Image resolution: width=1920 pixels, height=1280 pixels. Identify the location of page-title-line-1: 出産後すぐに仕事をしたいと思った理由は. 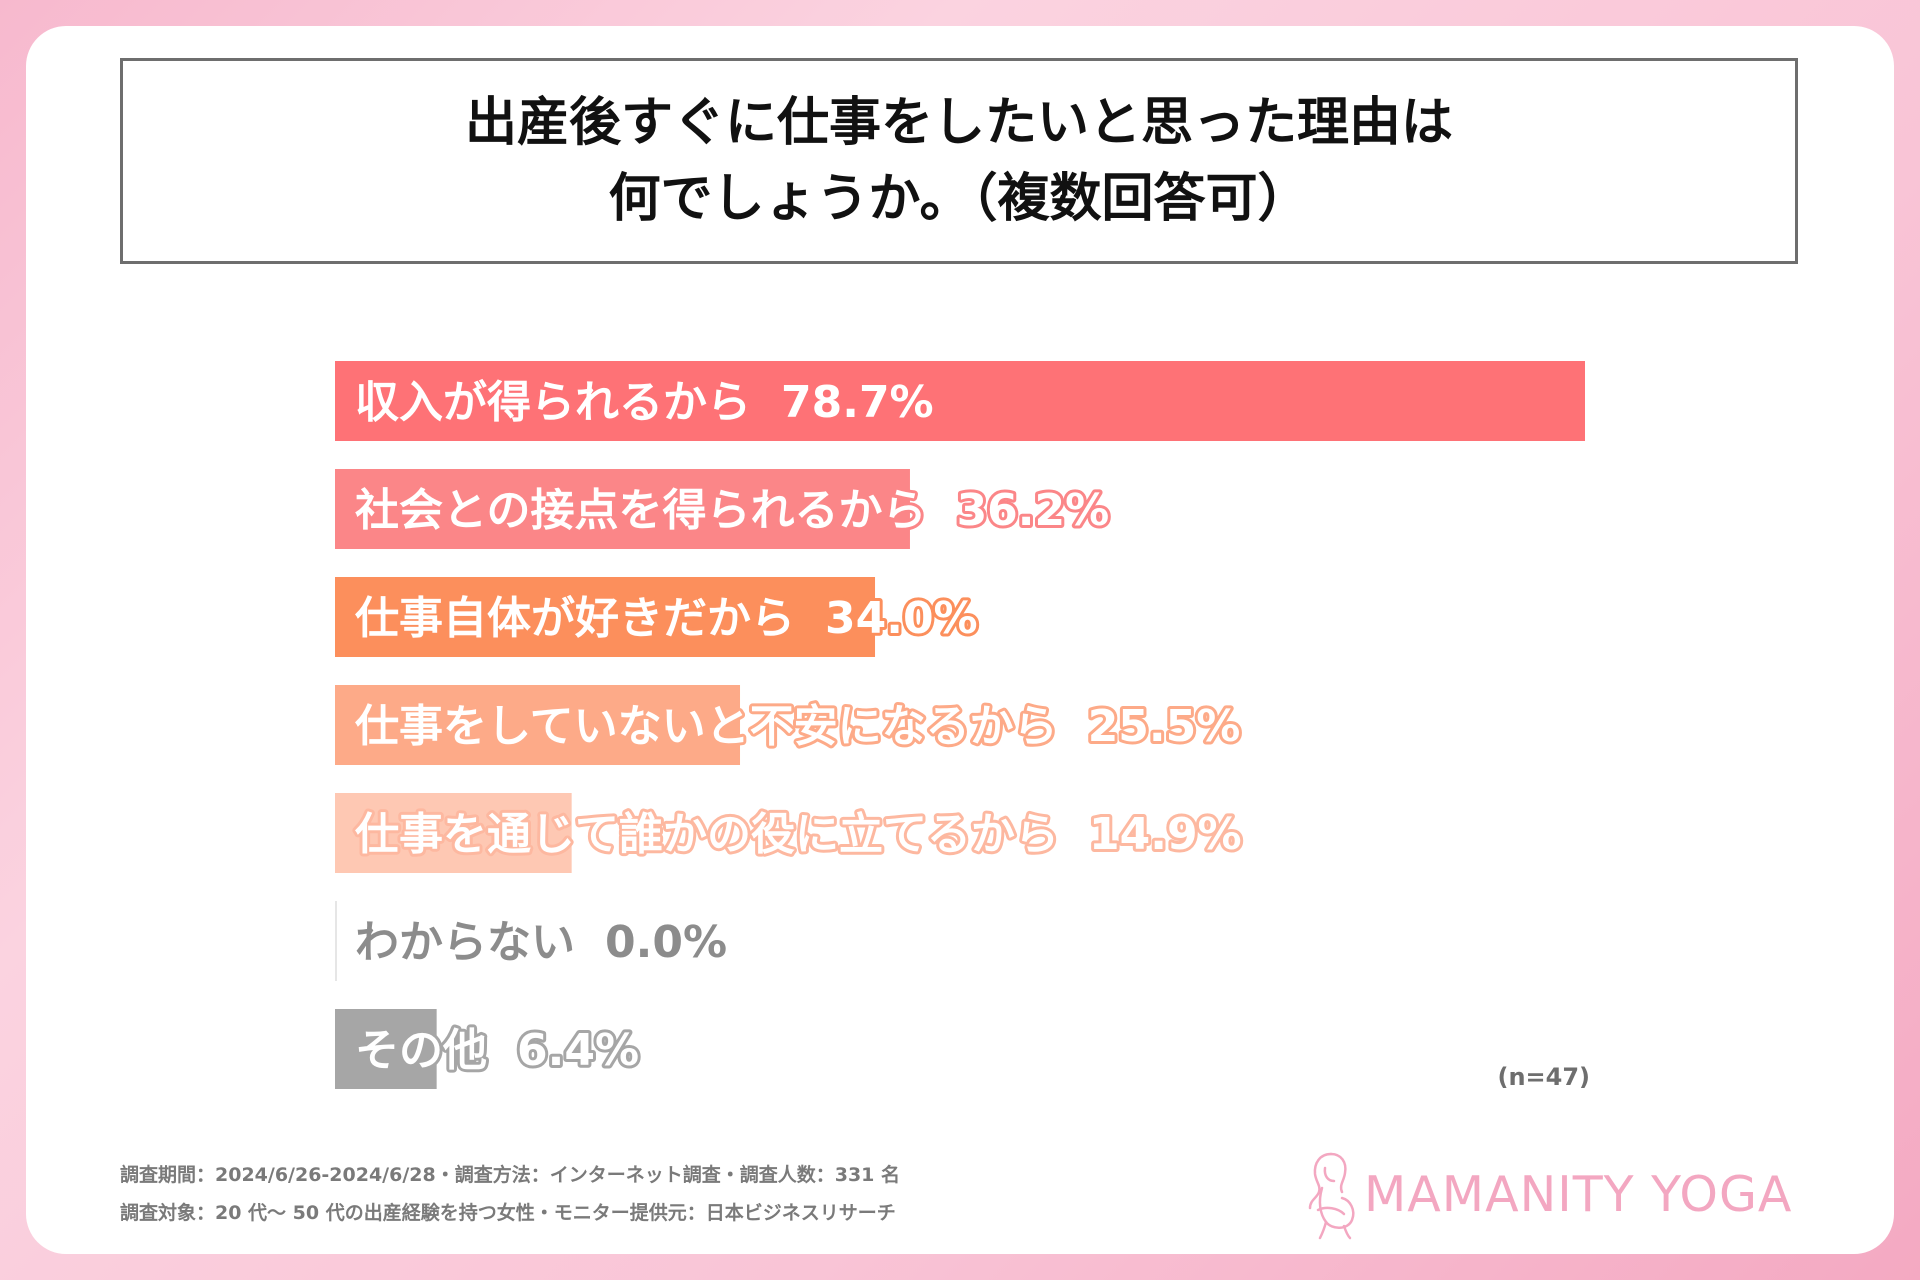
(958, 123).